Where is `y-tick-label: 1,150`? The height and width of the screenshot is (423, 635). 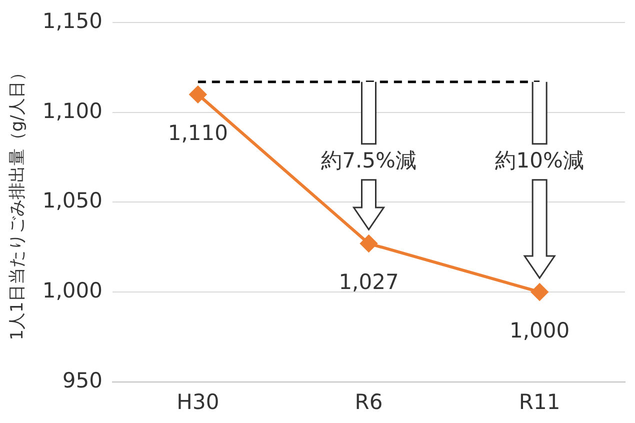 y-tick-label: 1,150 is located at coordinates (72, 21).